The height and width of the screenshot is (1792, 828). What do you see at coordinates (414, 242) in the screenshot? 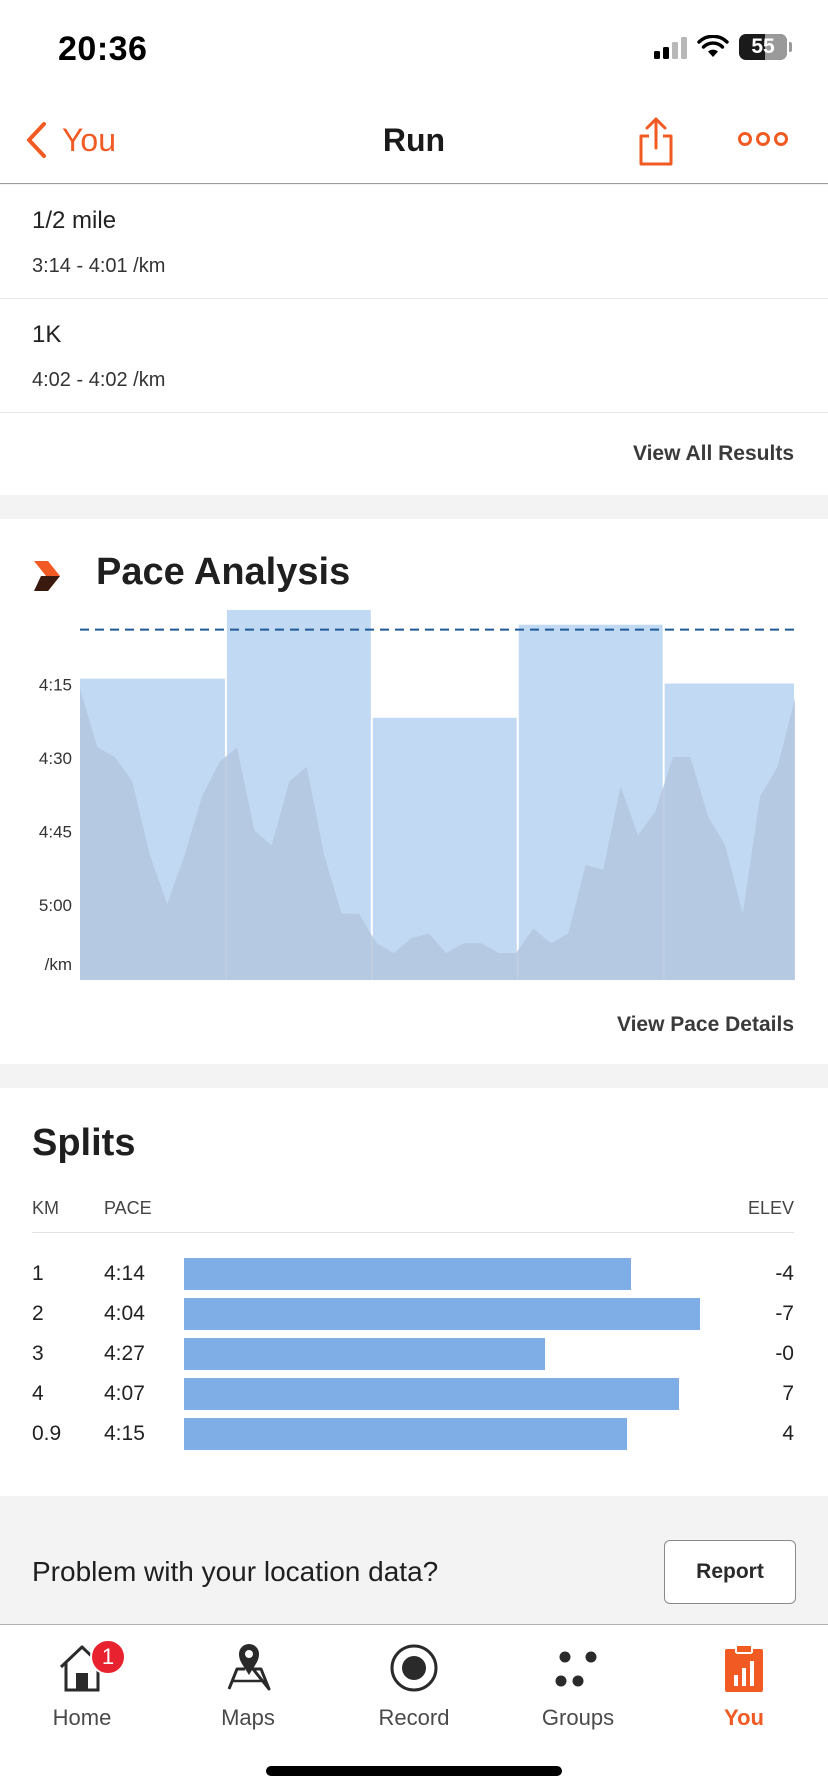
I see `result-row: 1/2 mile 3:14 - 4:01 /km` at bounding box center [414, 242].